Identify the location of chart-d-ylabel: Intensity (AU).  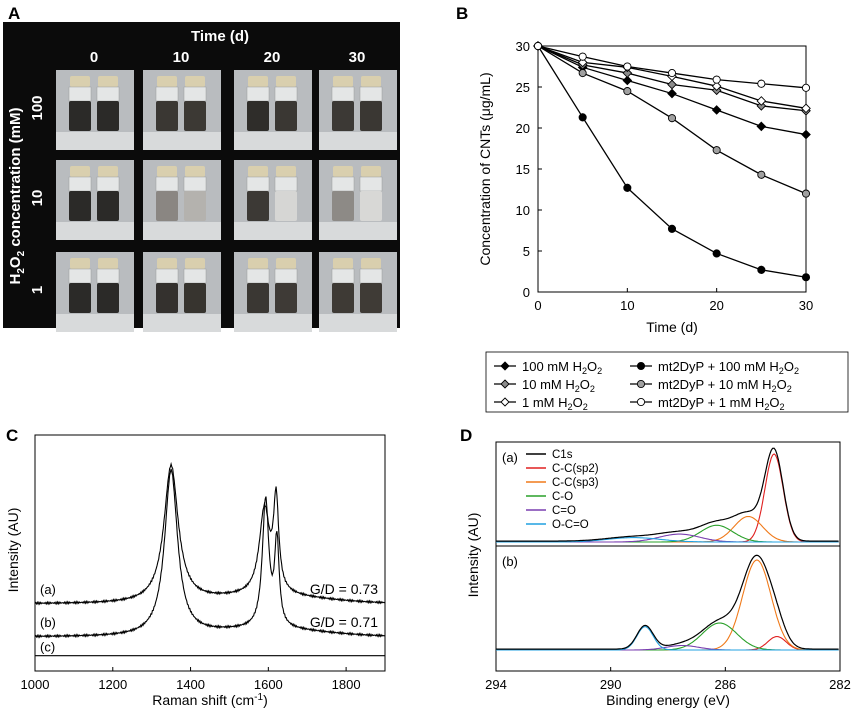
(473, 555).